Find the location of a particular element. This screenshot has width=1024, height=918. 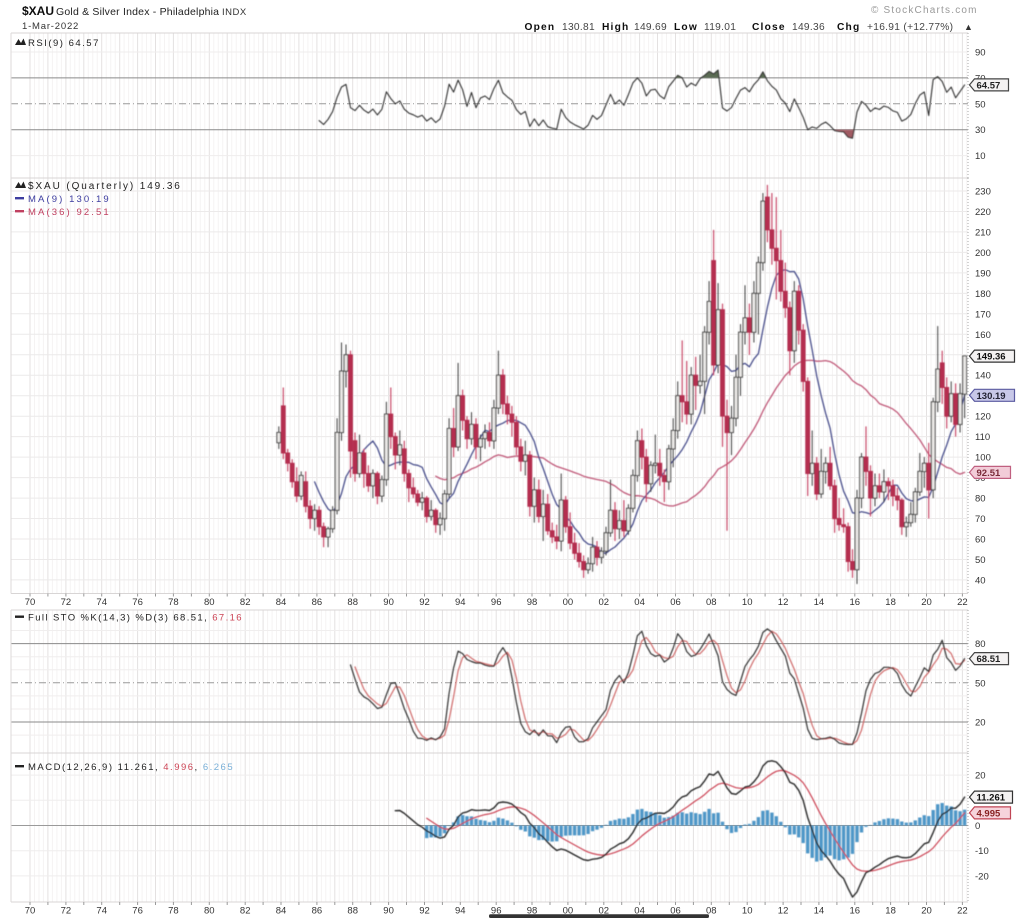

svg-text: Close is located at coordinates (769, 27).